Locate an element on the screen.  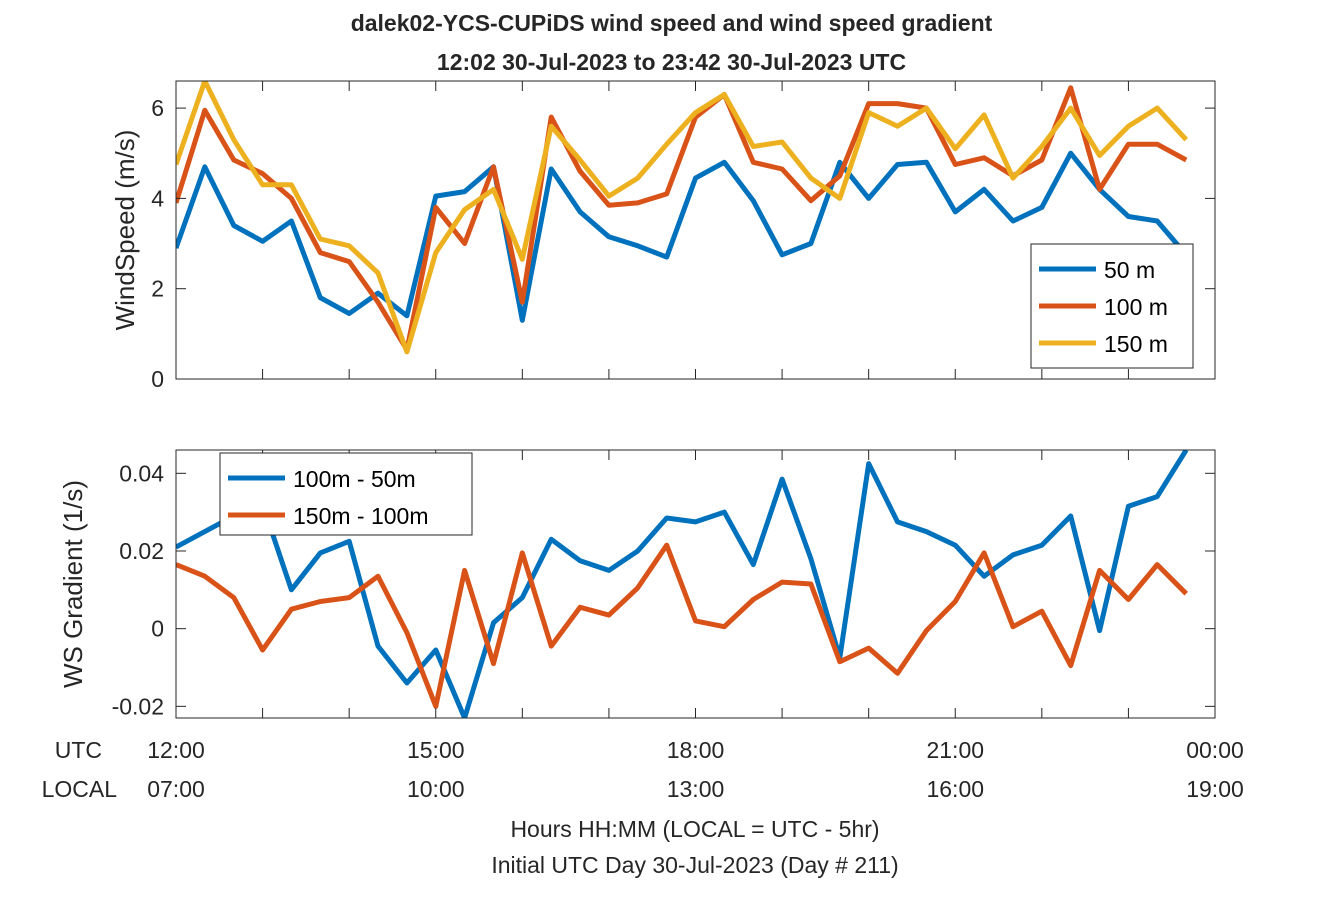
x-tick-label-utc: 21:00 is located at coordinates (955, 750).